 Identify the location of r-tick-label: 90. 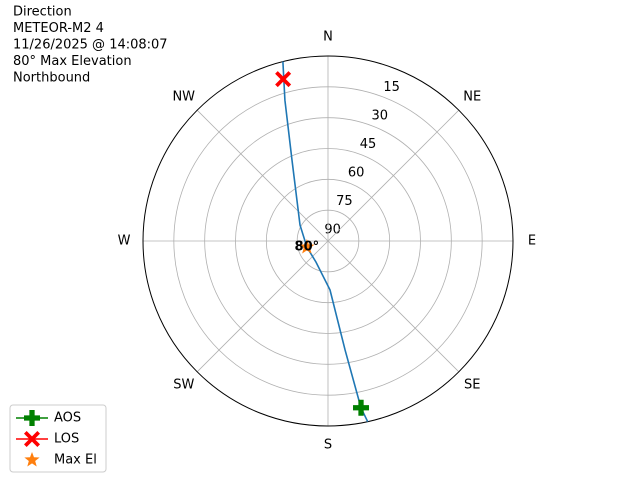
(332, 229).